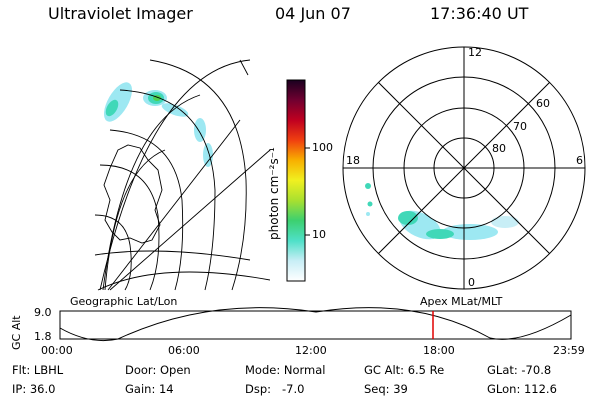 The image size is (600, 400). Describe the element at coordinates (404, 370) in the screenshot. I see `gc-alt-info: GC Alt: 6.5 Re` at that location.